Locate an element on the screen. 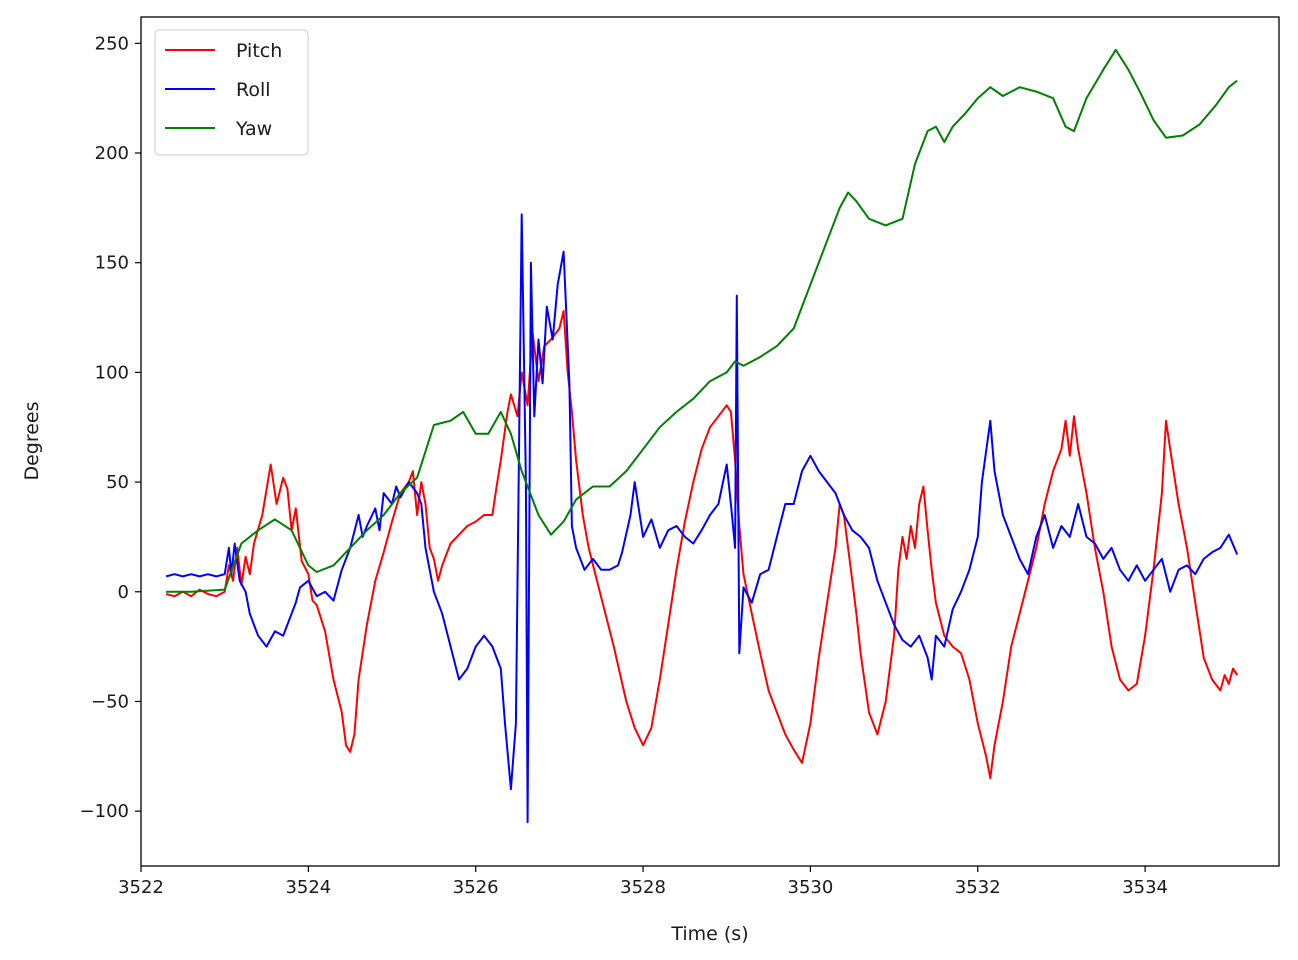 The width and height of the screenshot is (1298, 960). legend-label-pitch: Pitch is located at coordinates (259, 51).